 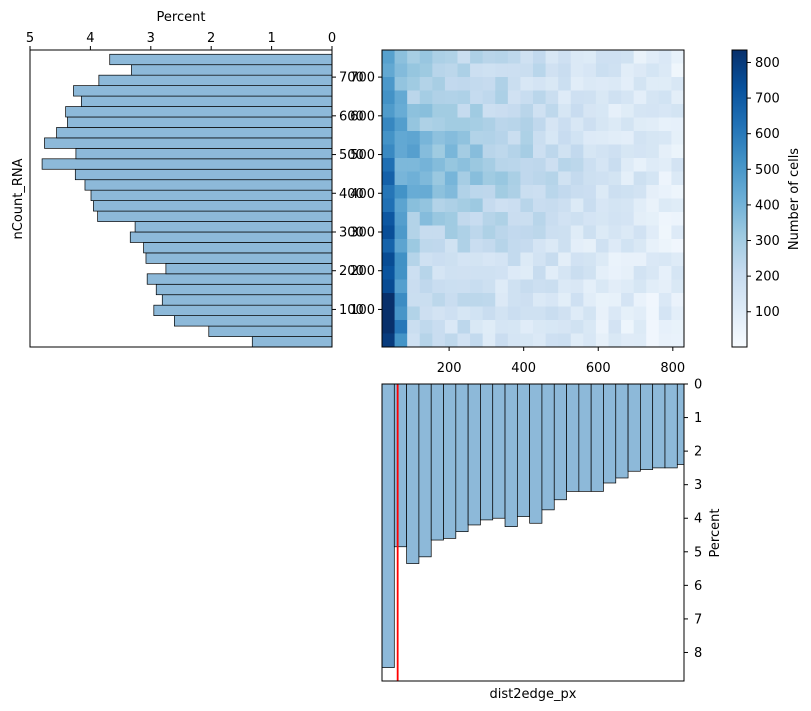 I want to click on left-histogram-y-label: nCount_RNA, so click(x=18, y=198).